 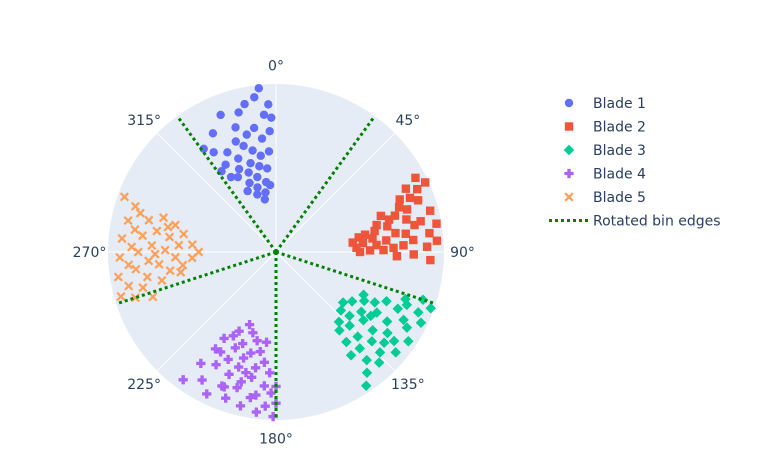 I want to click on angular-tick-label: 225°, so click(x=144, y=385).